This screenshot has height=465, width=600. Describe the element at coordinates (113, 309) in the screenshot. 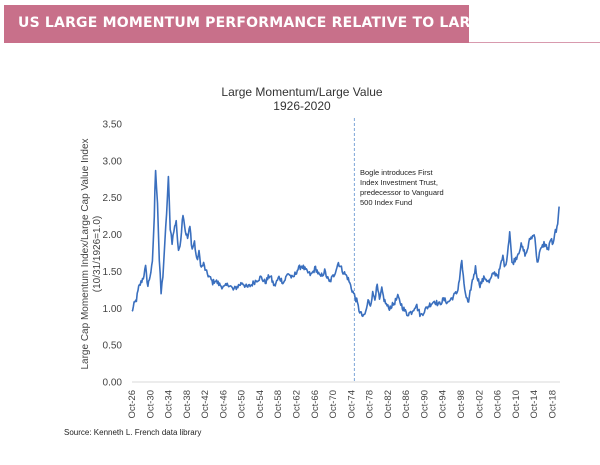

I see `y-tick-label: 1.00` at that location.